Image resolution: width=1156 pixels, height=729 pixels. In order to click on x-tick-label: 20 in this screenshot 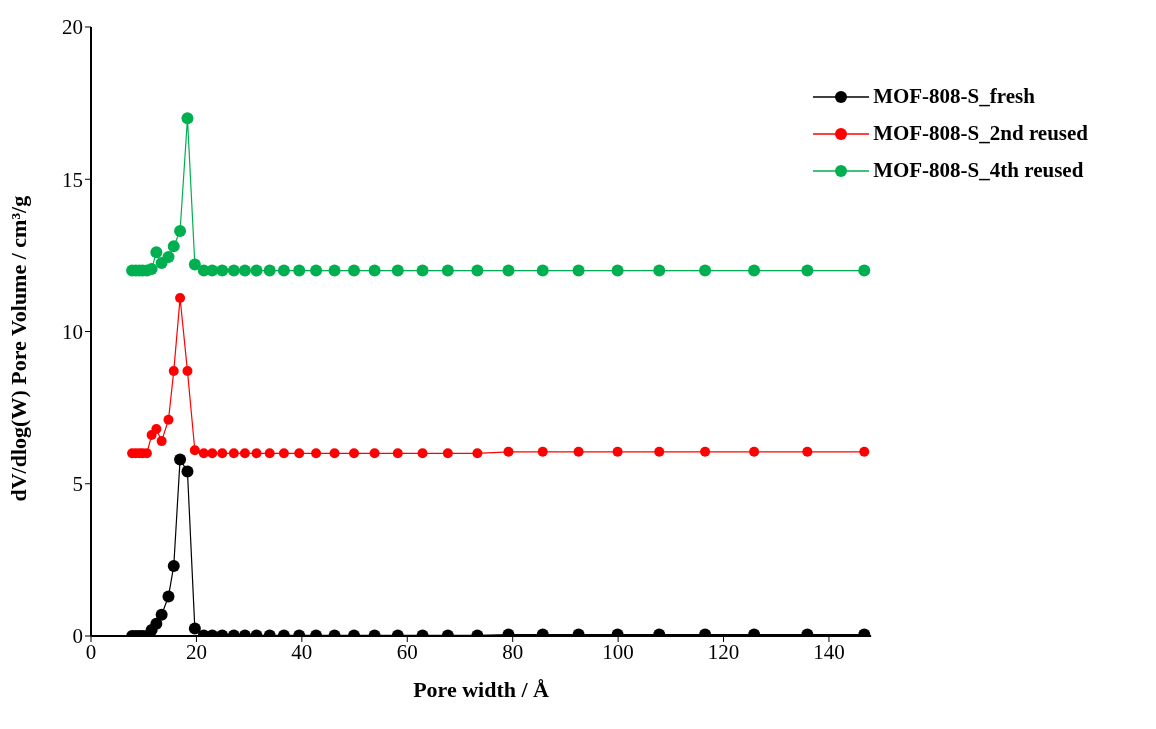, I will do `click(196, 651)`.